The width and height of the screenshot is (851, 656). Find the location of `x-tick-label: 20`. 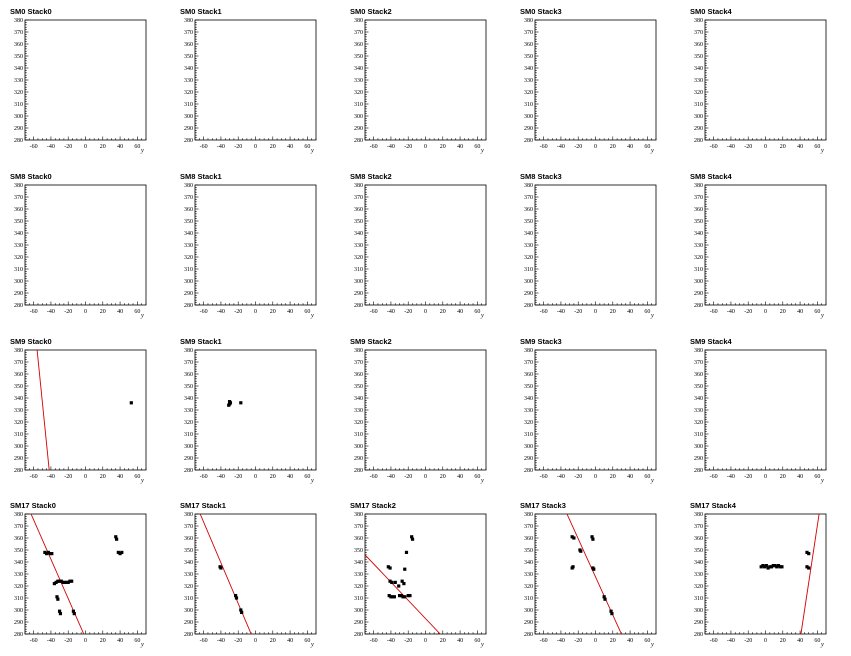

x-tick-label: 20 is located at coordinates (613, 641).